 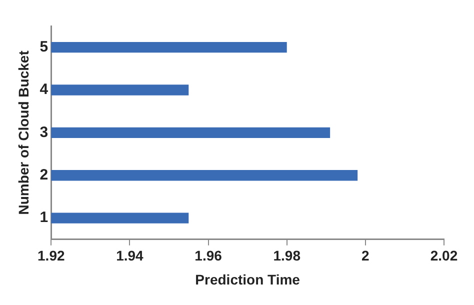 I want to click on x-tick-label: 1.96, so click(x=208, y=256).